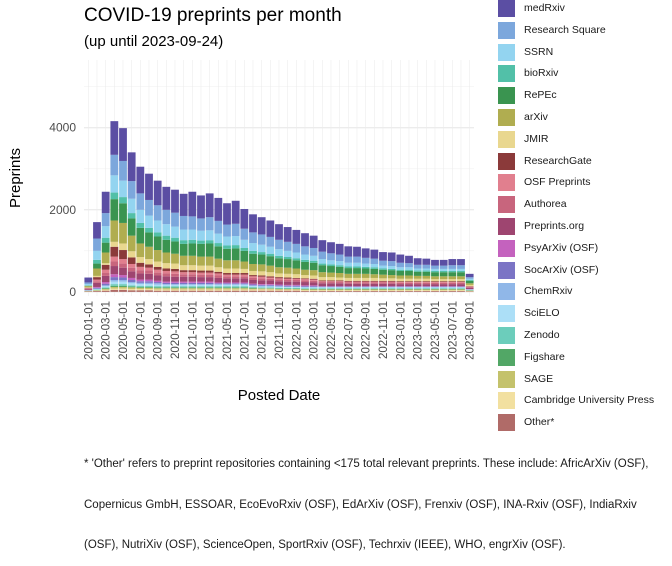 The image size is (672, 566). I want to click on x-tick-label: 2023-07-01, so click(453, 330).